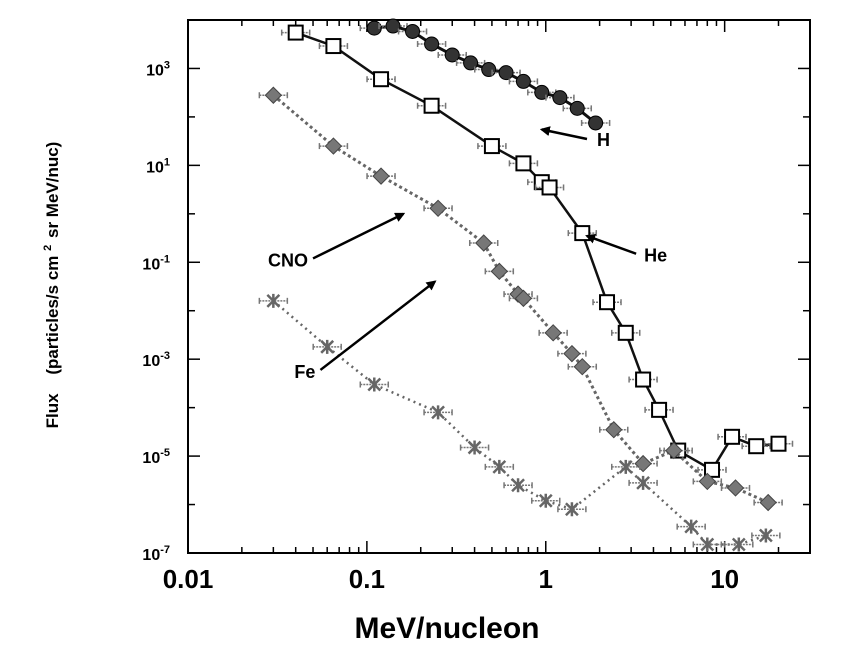  What do you see at coordinates (156, 457) in the screenshot?
I see `y-tick-label: 10⁻⁵` at bounding box center [156, 457].